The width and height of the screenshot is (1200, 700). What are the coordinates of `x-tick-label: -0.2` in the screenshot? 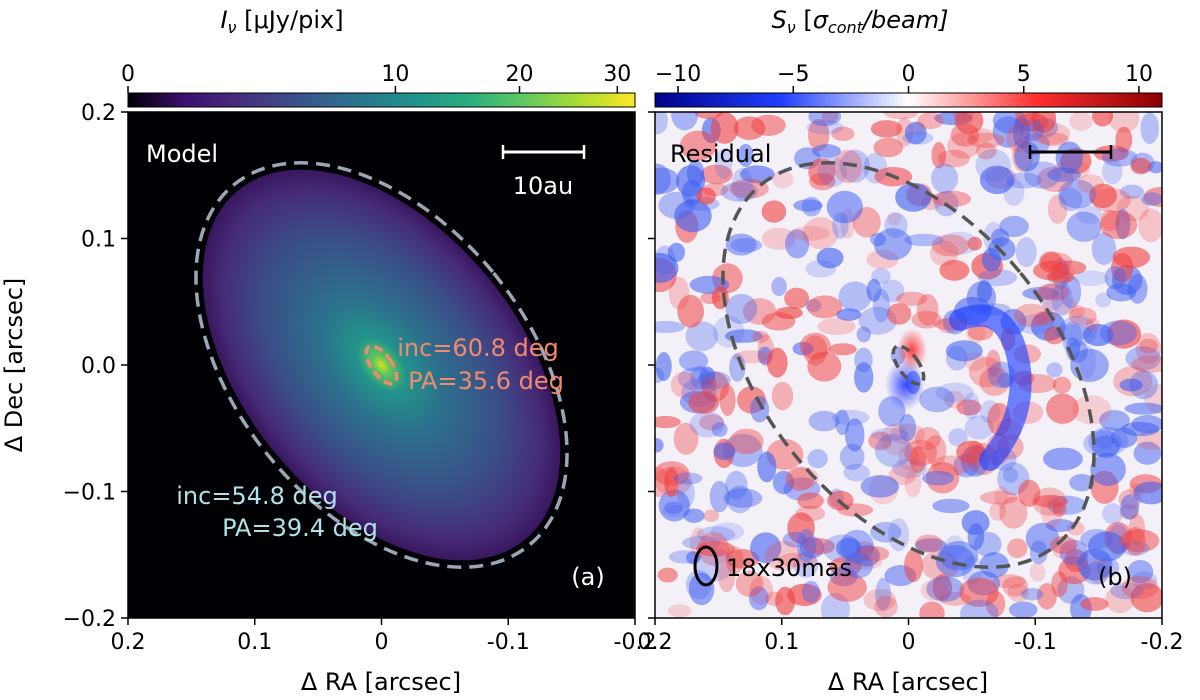 It's located at (1162, 642).